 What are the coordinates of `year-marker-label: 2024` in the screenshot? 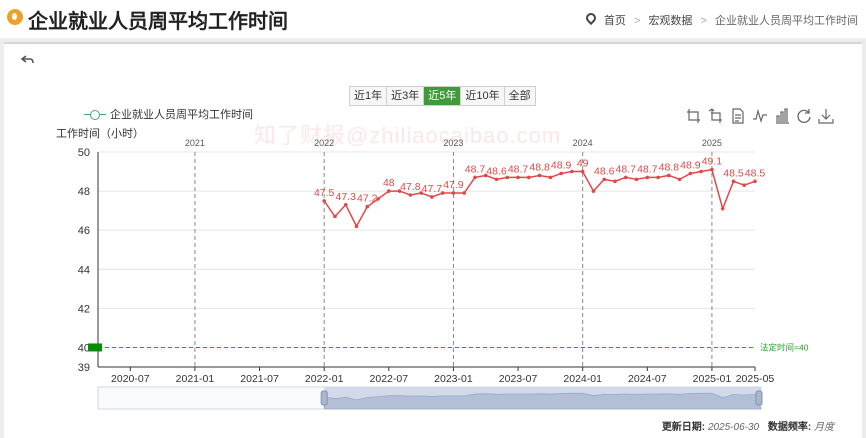 It's located at (583, 143).